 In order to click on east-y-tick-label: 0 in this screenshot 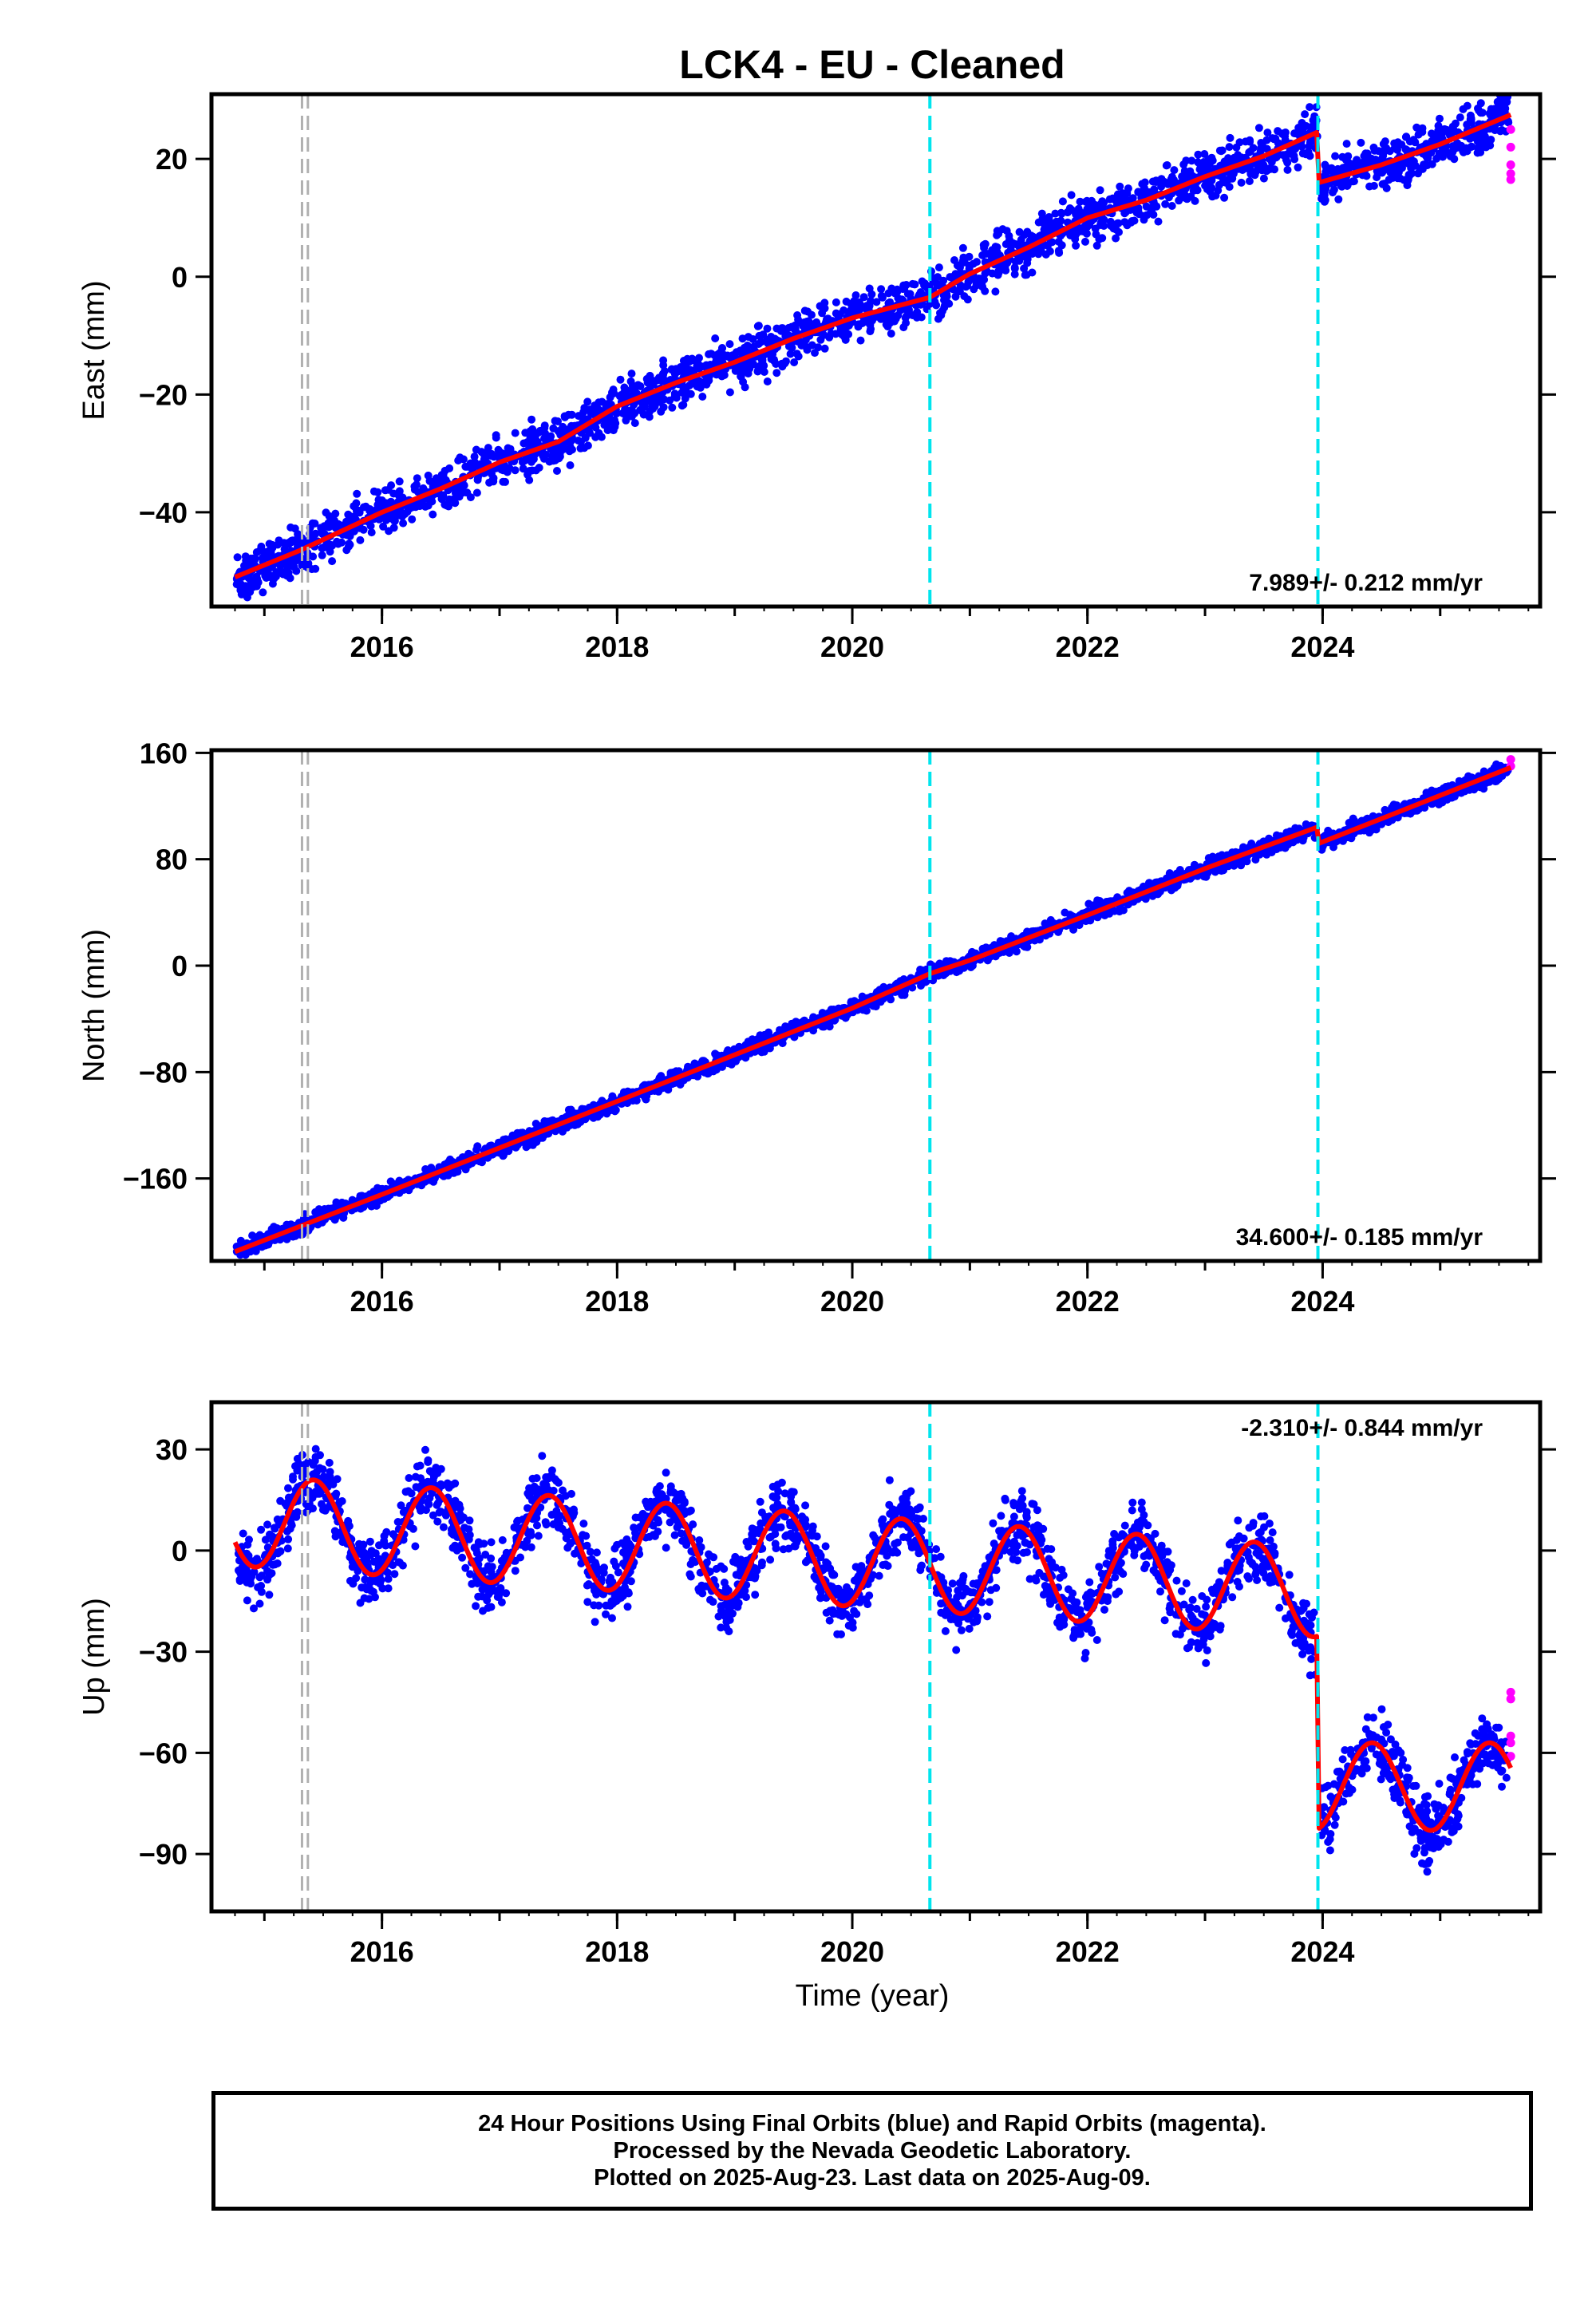, I will do `click(180, 277)`.